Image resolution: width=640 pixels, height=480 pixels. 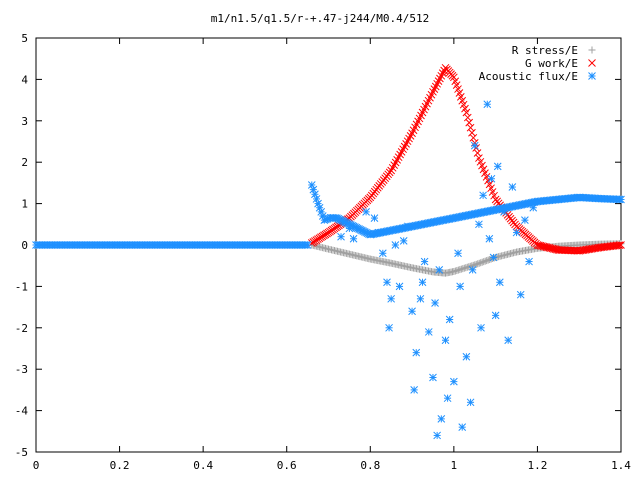 What do you see at coordinates (203, 465) in the screenshot?
I see `x-tick-label: 0.4` at bounding box center [203, 465].